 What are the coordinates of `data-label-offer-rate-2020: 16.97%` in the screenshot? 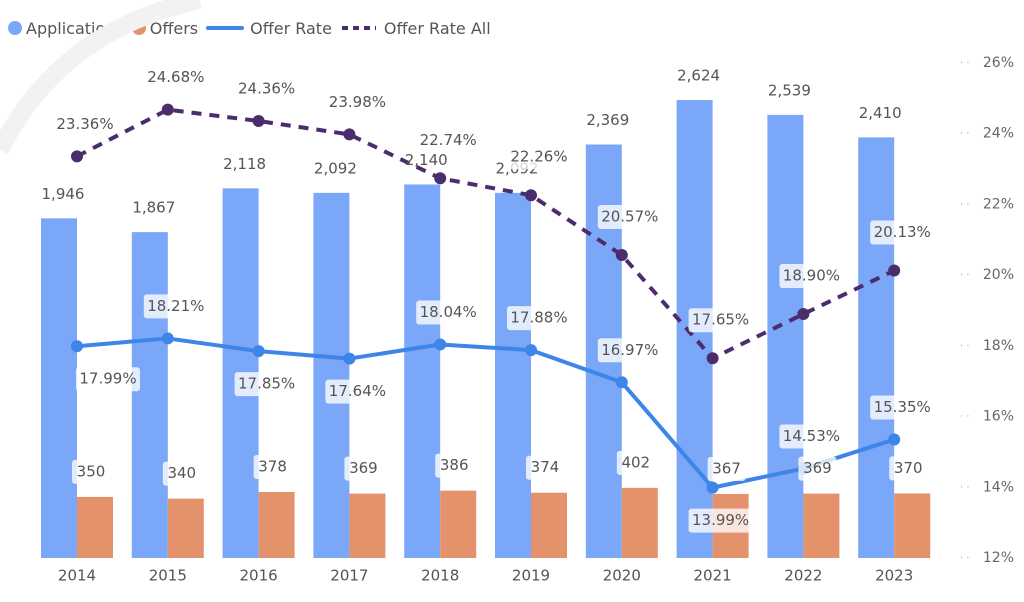 It's located at (629, 350).